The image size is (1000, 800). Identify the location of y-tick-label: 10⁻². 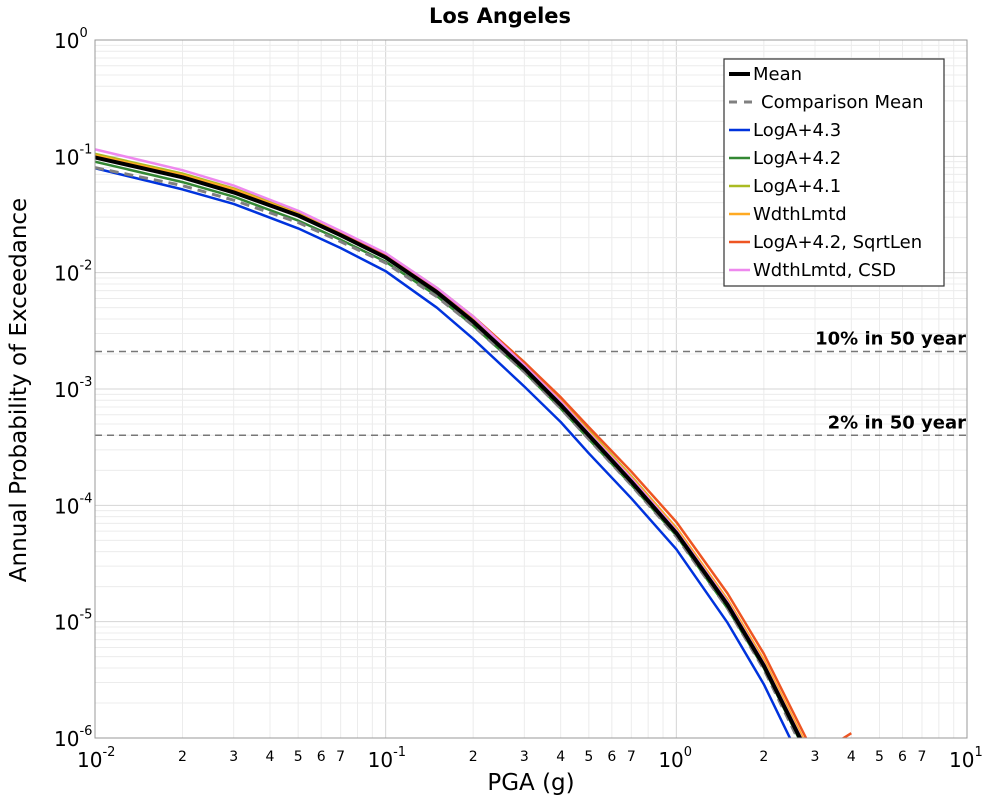
(73, 272).